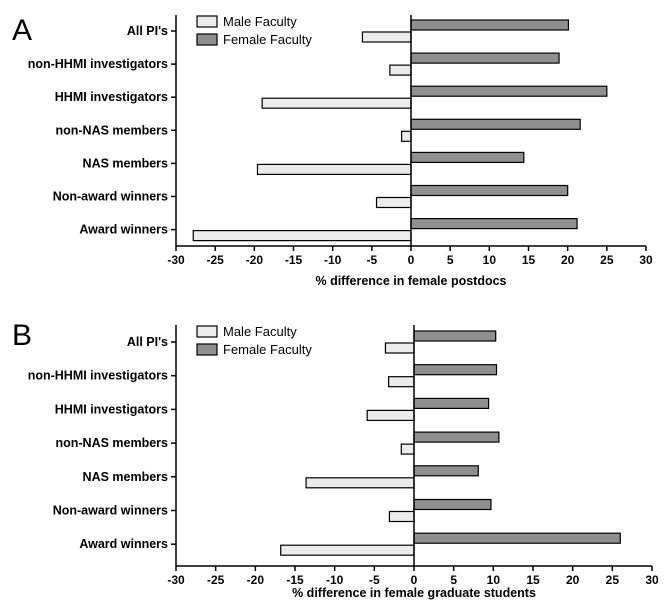 This screenshot has width=665, height=607. What do you see at coordinates (22, 30) in the screenshot?
I see `panel-label: A` at bounding box center [22, 30].